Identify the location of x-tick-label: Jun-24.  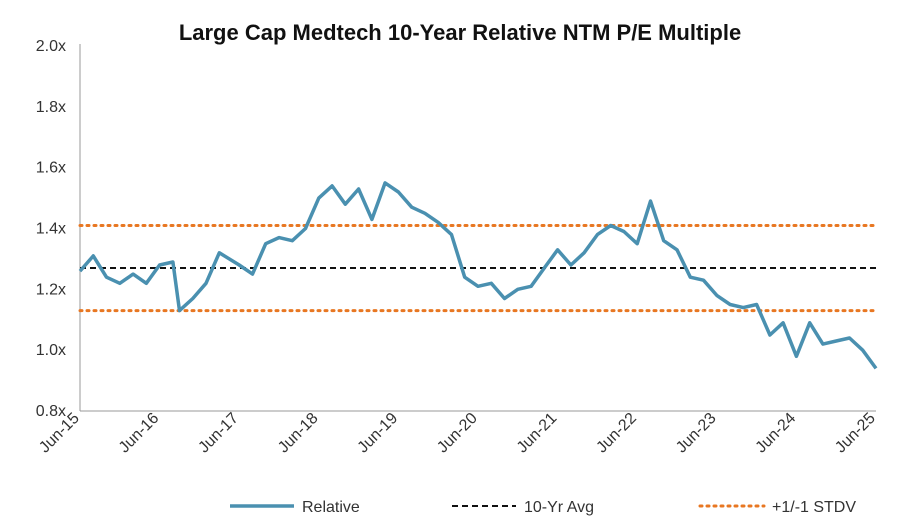
(776, 433).